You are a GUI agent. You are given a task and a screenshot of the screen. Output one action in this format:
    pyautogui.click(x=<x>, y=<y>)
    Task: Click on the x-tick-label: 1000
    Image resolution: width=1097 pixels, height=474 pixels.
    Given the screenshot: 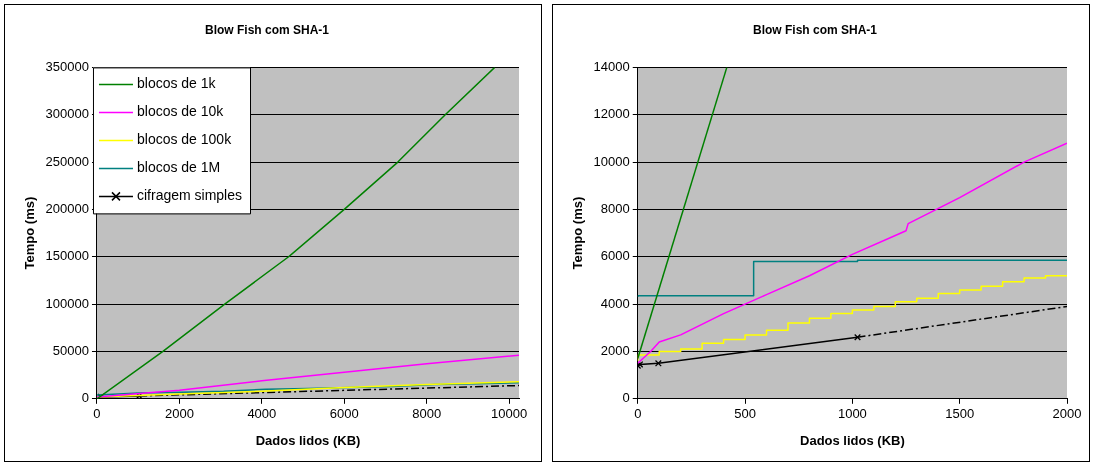 What is the action you would take?
    pyautogui.click(x=852, y=414)
    